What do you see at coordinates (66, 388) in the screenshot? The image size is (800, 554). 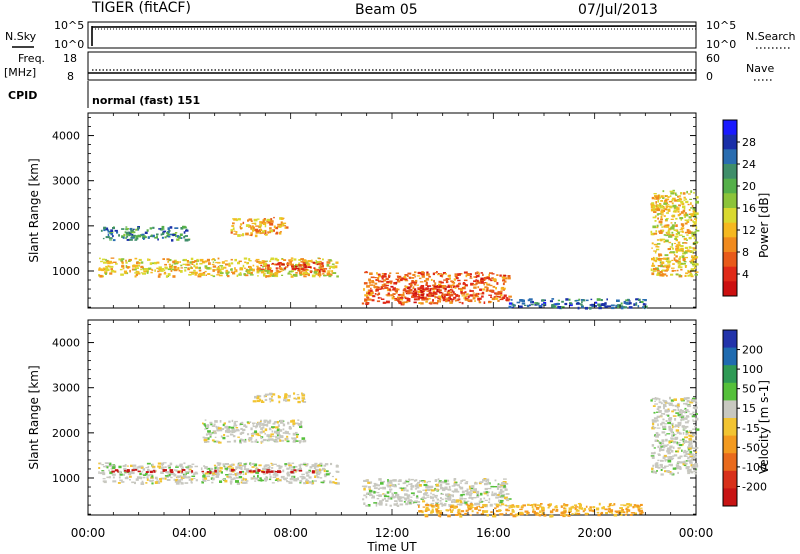 I see `velocity-ytick-label: 3000` at bounding box center [66, 388].